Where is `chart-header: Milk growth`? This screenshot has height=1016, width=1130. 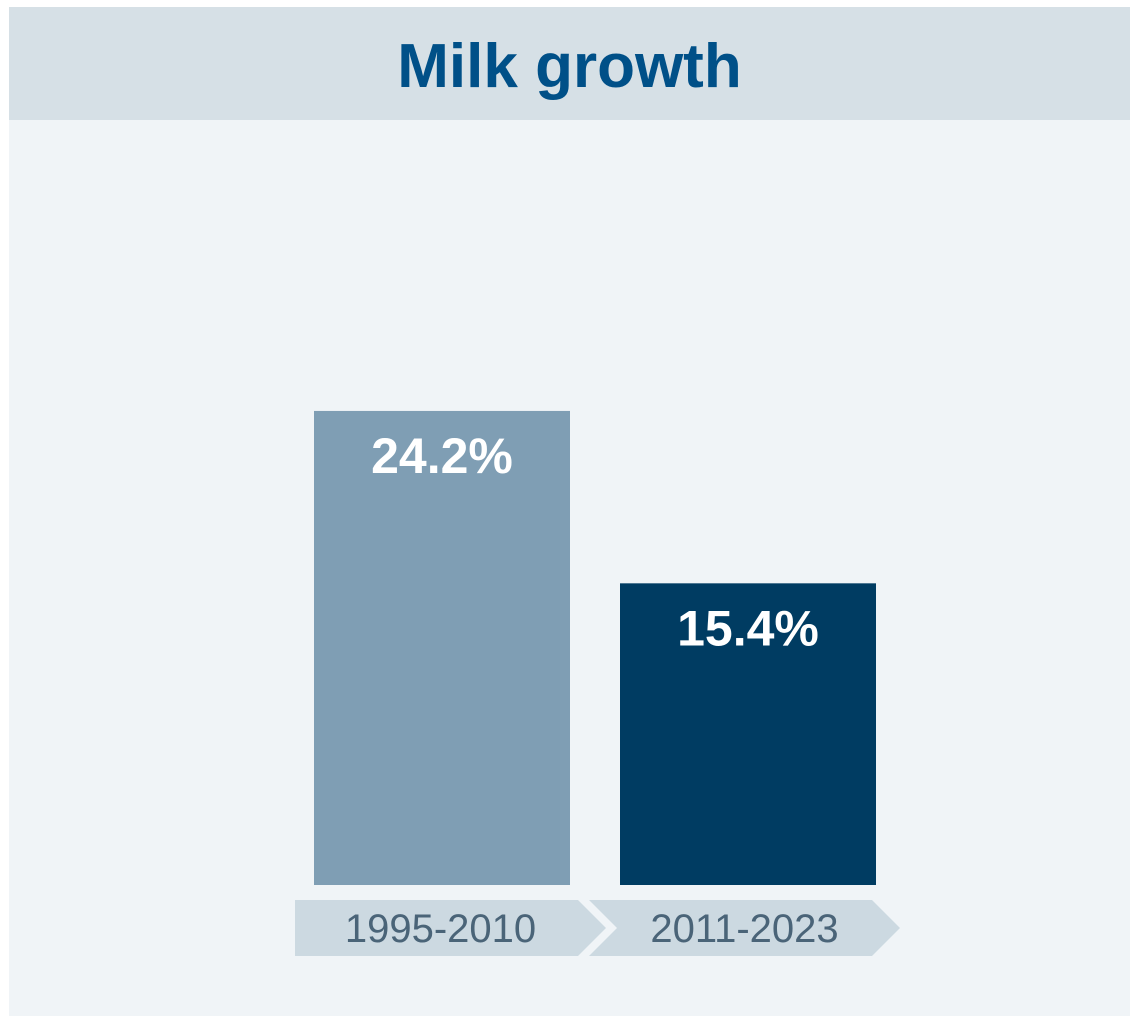 chart-header: Milk growth is located at coordinates (569, 63).